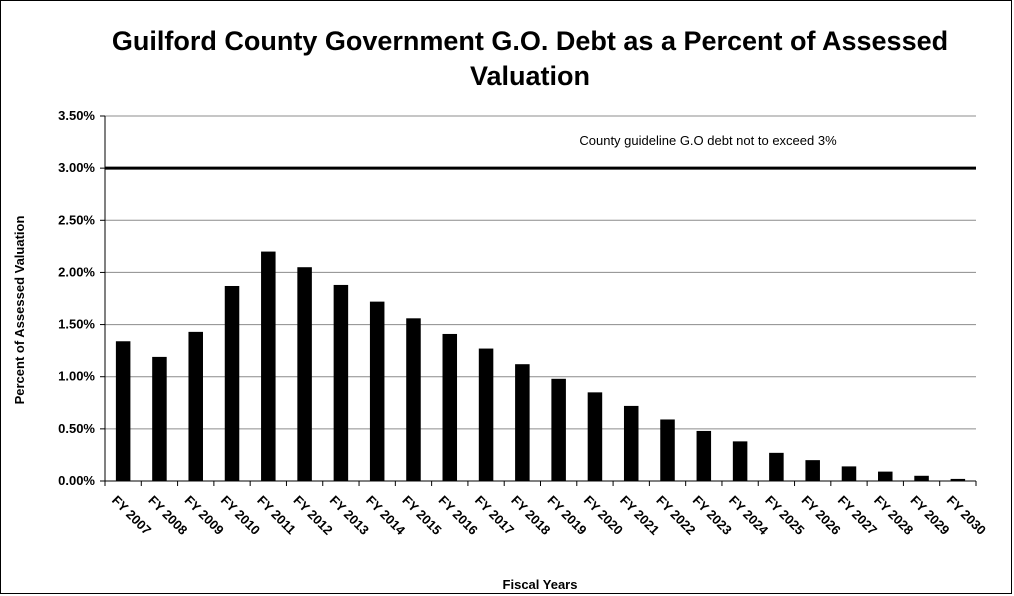 The height and width of the screenshot is (596, 1014). I want to click on x-tick-label: FY 2012, so click(312, 515).